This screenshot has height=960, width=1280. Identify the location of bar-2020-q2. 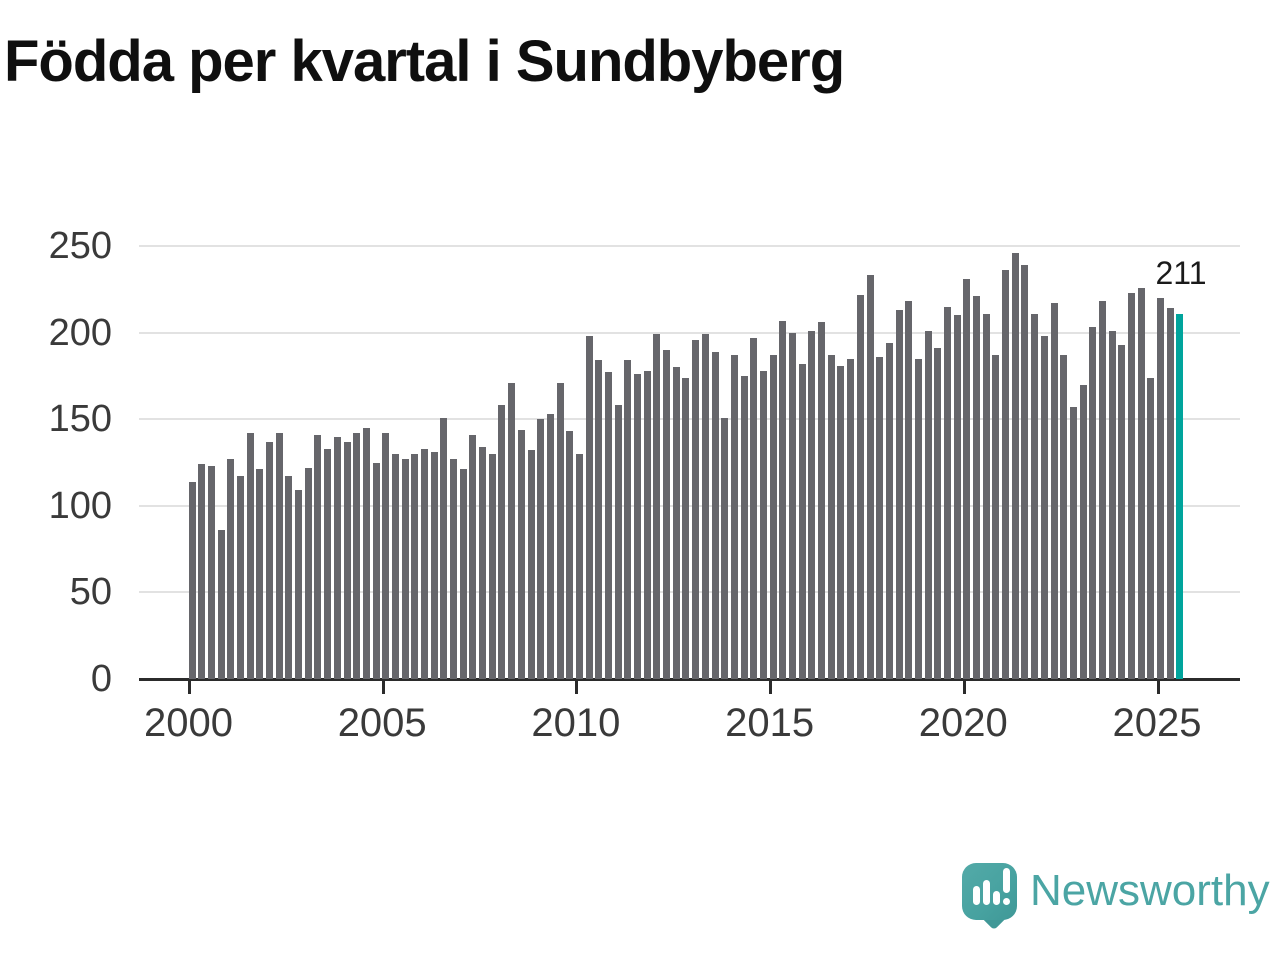
(976, 487).